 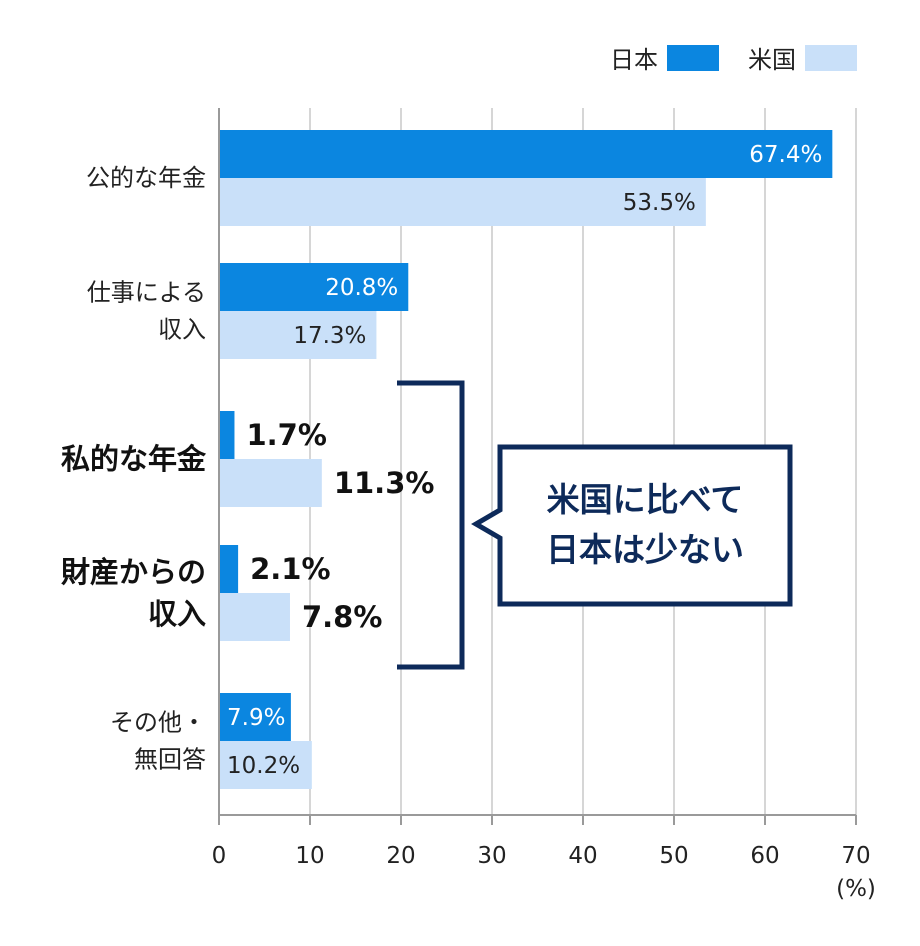 What do you see at coordinates (785, 155) in the screenshot?
I see `data-label: 67.4%` at bounding box center [785, 155].